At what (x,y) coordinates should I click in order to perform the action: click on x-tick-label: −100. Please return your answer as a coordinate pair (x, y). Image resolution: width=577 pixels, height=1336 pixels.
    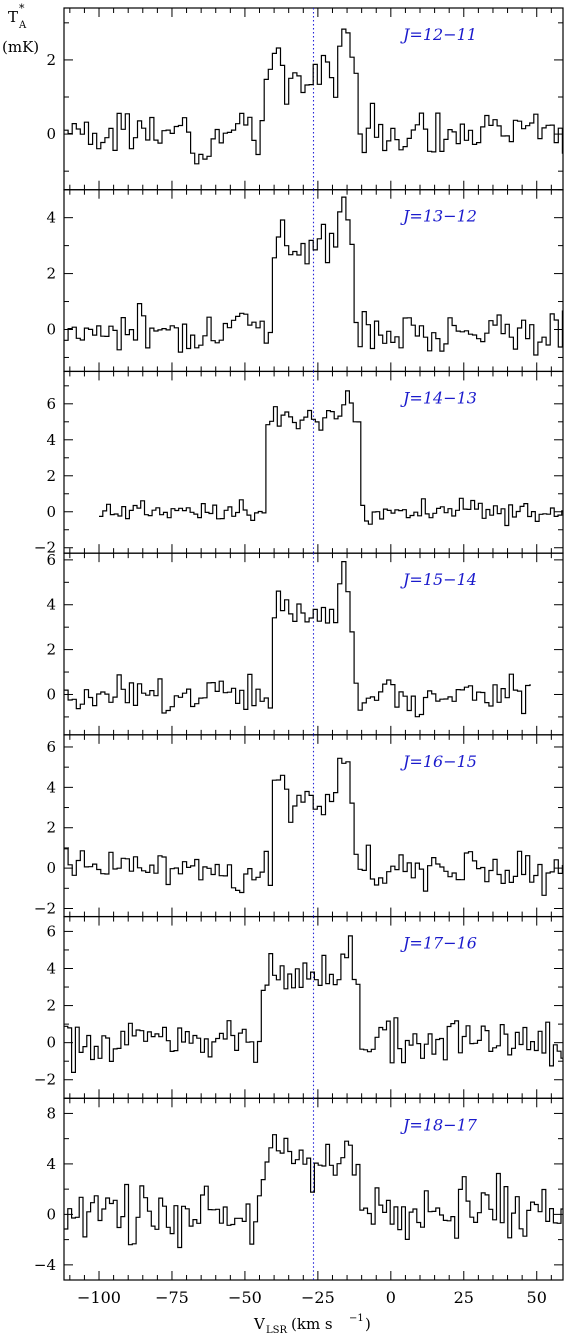
    Looking at the image, I should click on (99, 1297).